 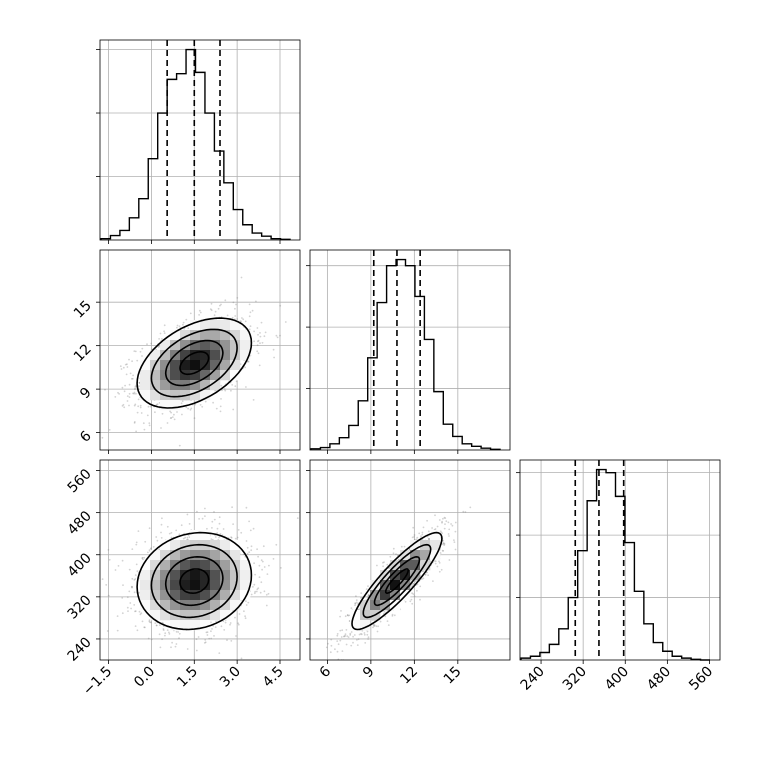 I want to click on axes-frame, so click(x=200, y=140).